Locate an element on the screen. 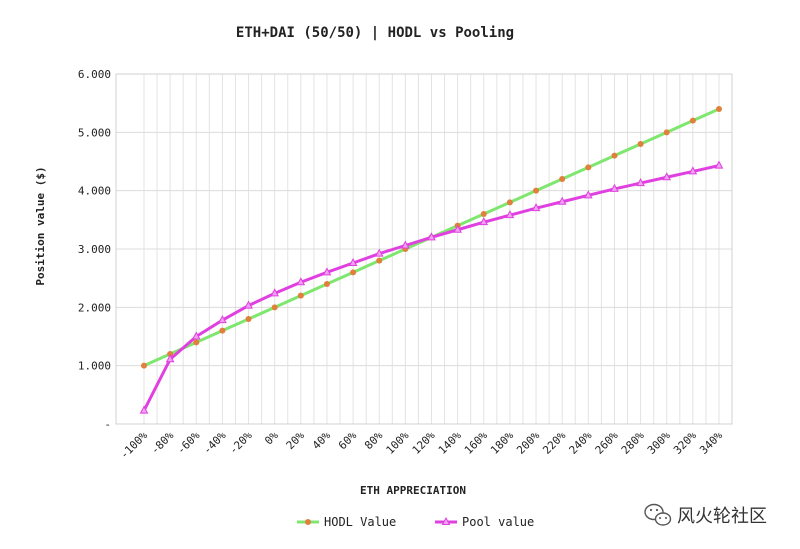 The image size is (800, 549). x-tick-label: 80% is located at coordinates (374, 441).